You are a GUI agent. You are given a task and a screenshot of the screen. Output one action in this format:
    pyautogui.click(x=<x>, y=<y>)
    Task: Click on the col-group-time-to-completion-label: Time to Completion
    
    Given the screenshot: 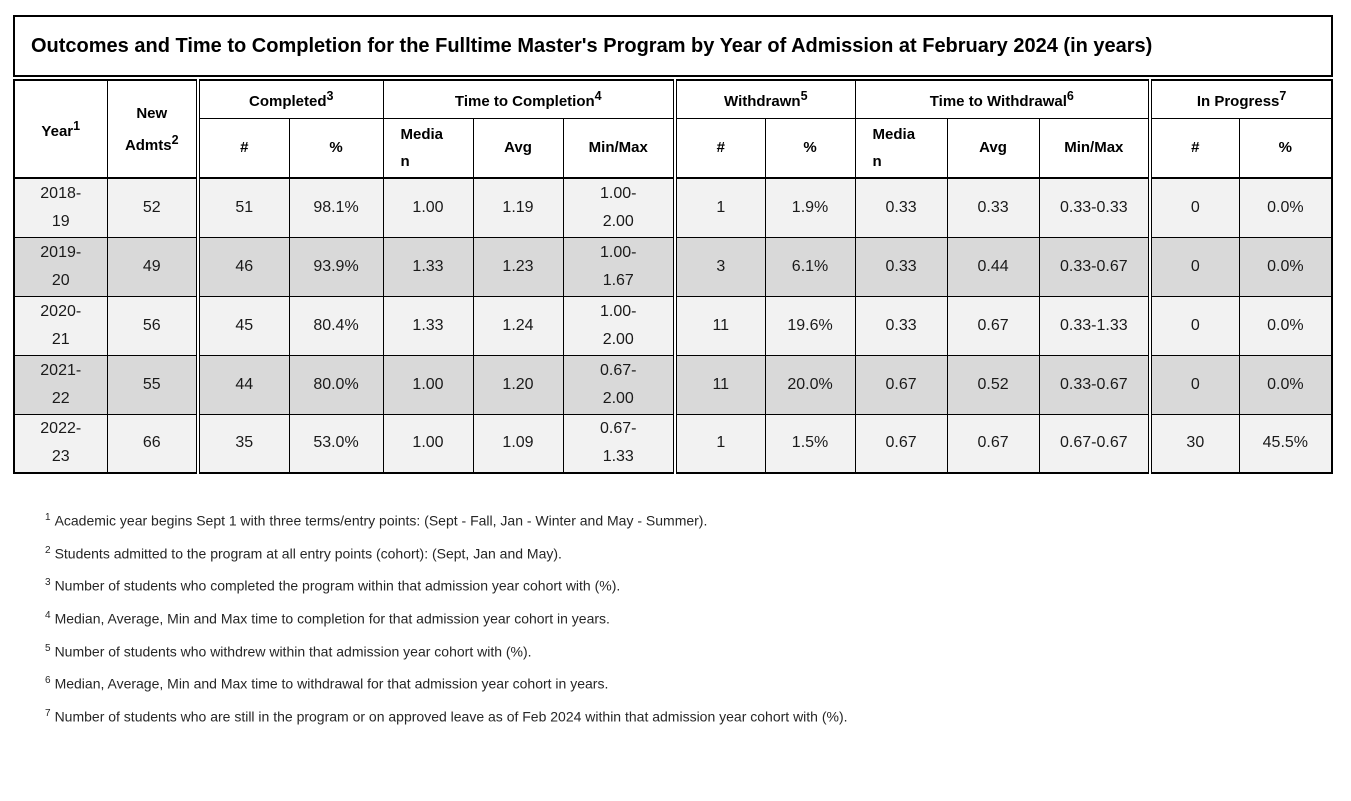 What is the action you would take?
    pyautogui.click(x=524, y=102)
    